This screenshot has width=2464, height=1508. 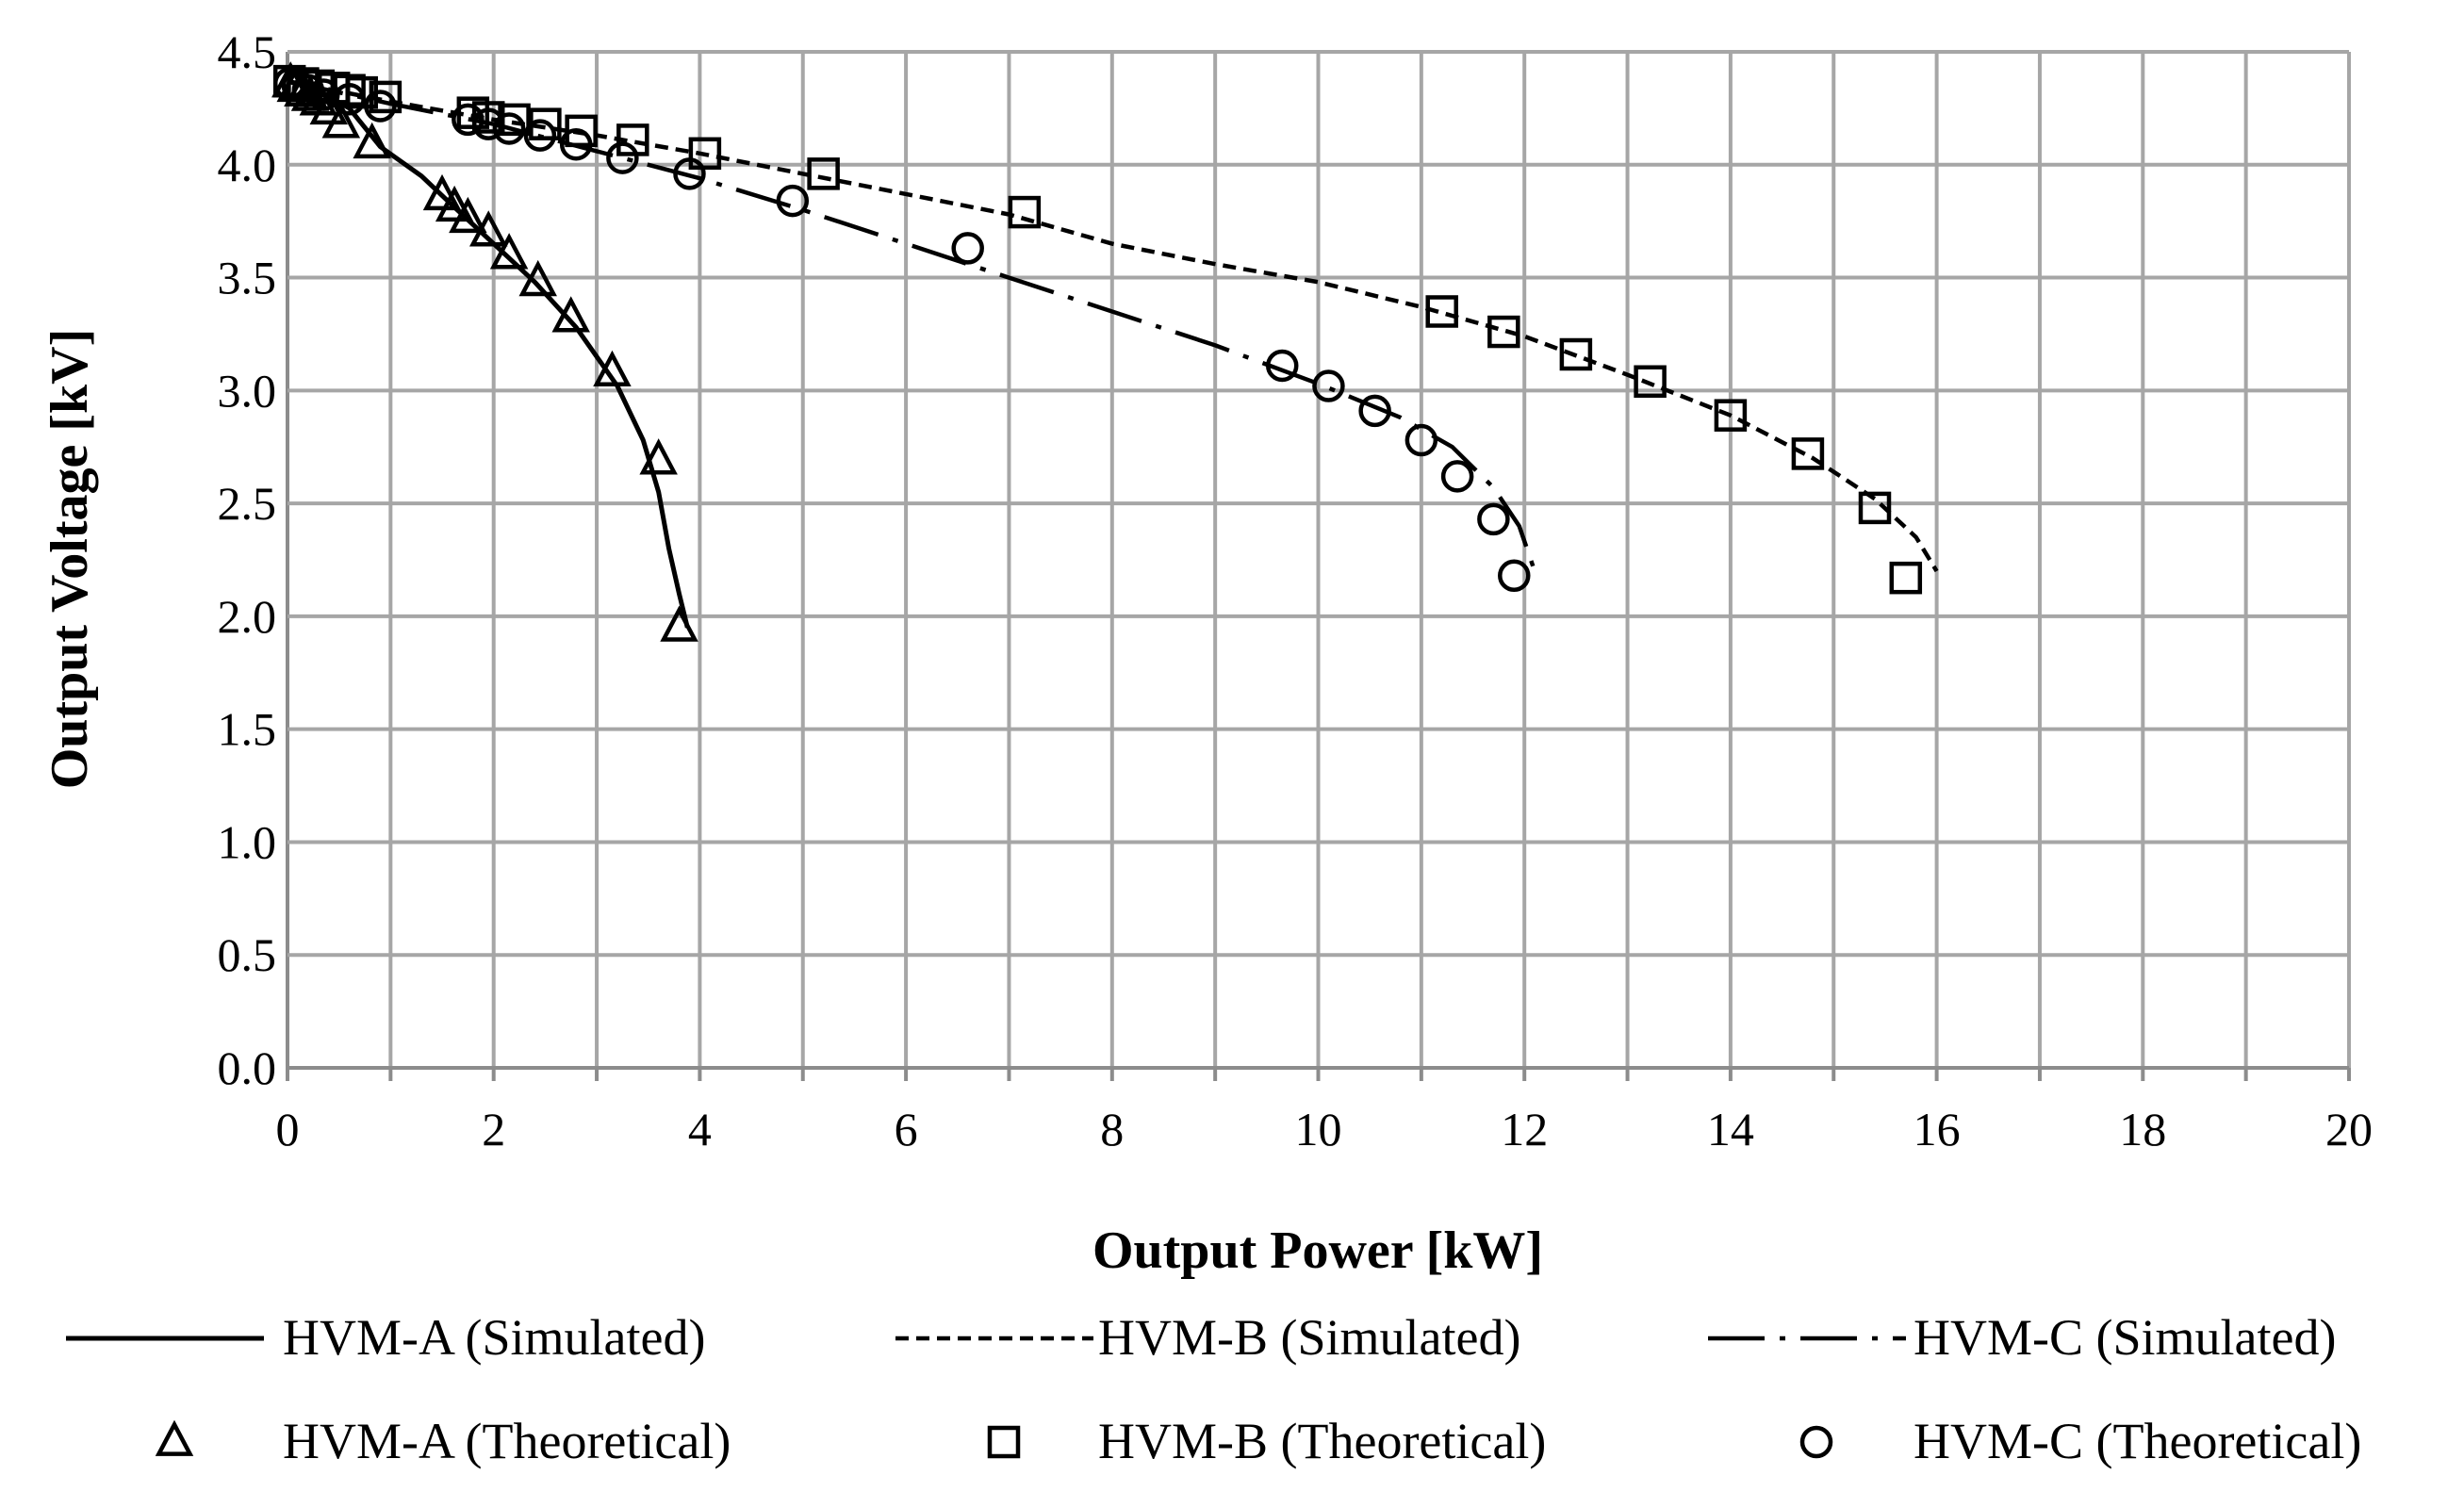 I want to click on legend-label-hvm-c-simulated: HVM-C (Simulated), so click(x=2125, y=1338).